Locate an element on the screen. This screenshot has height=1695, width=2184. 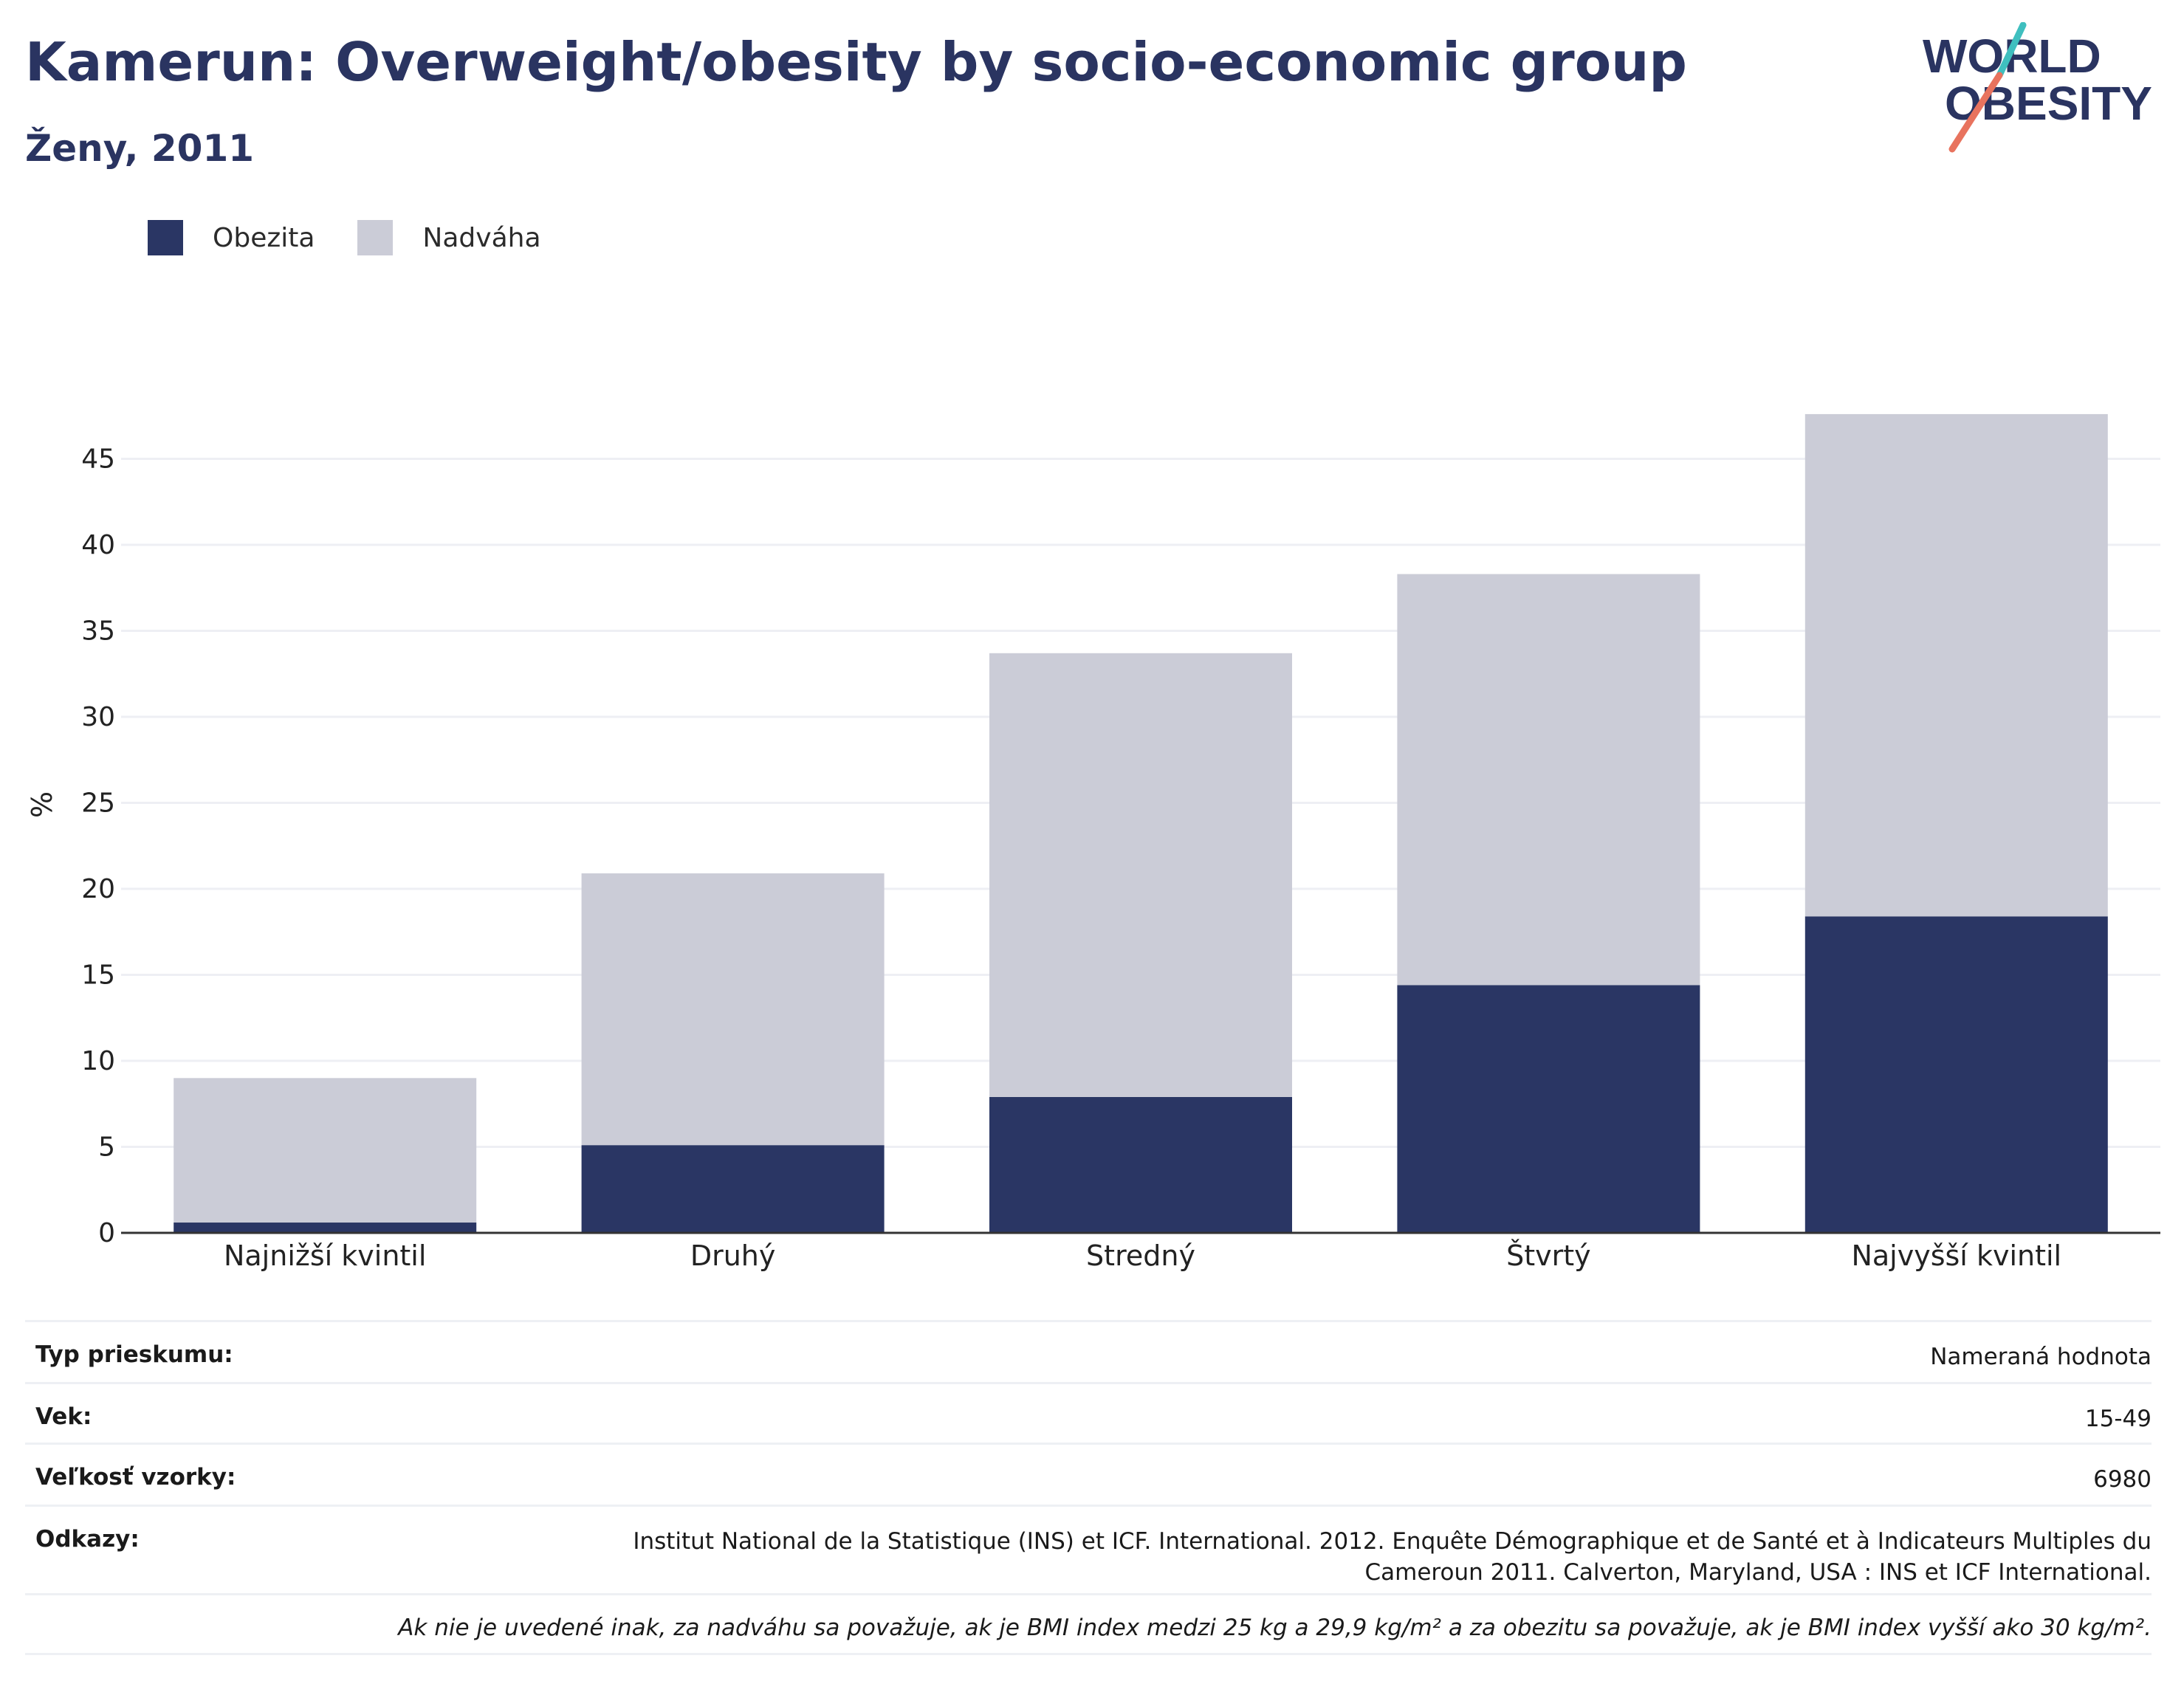
chart-legend: Obezita Nadváha is located at coordinates (366, 238).